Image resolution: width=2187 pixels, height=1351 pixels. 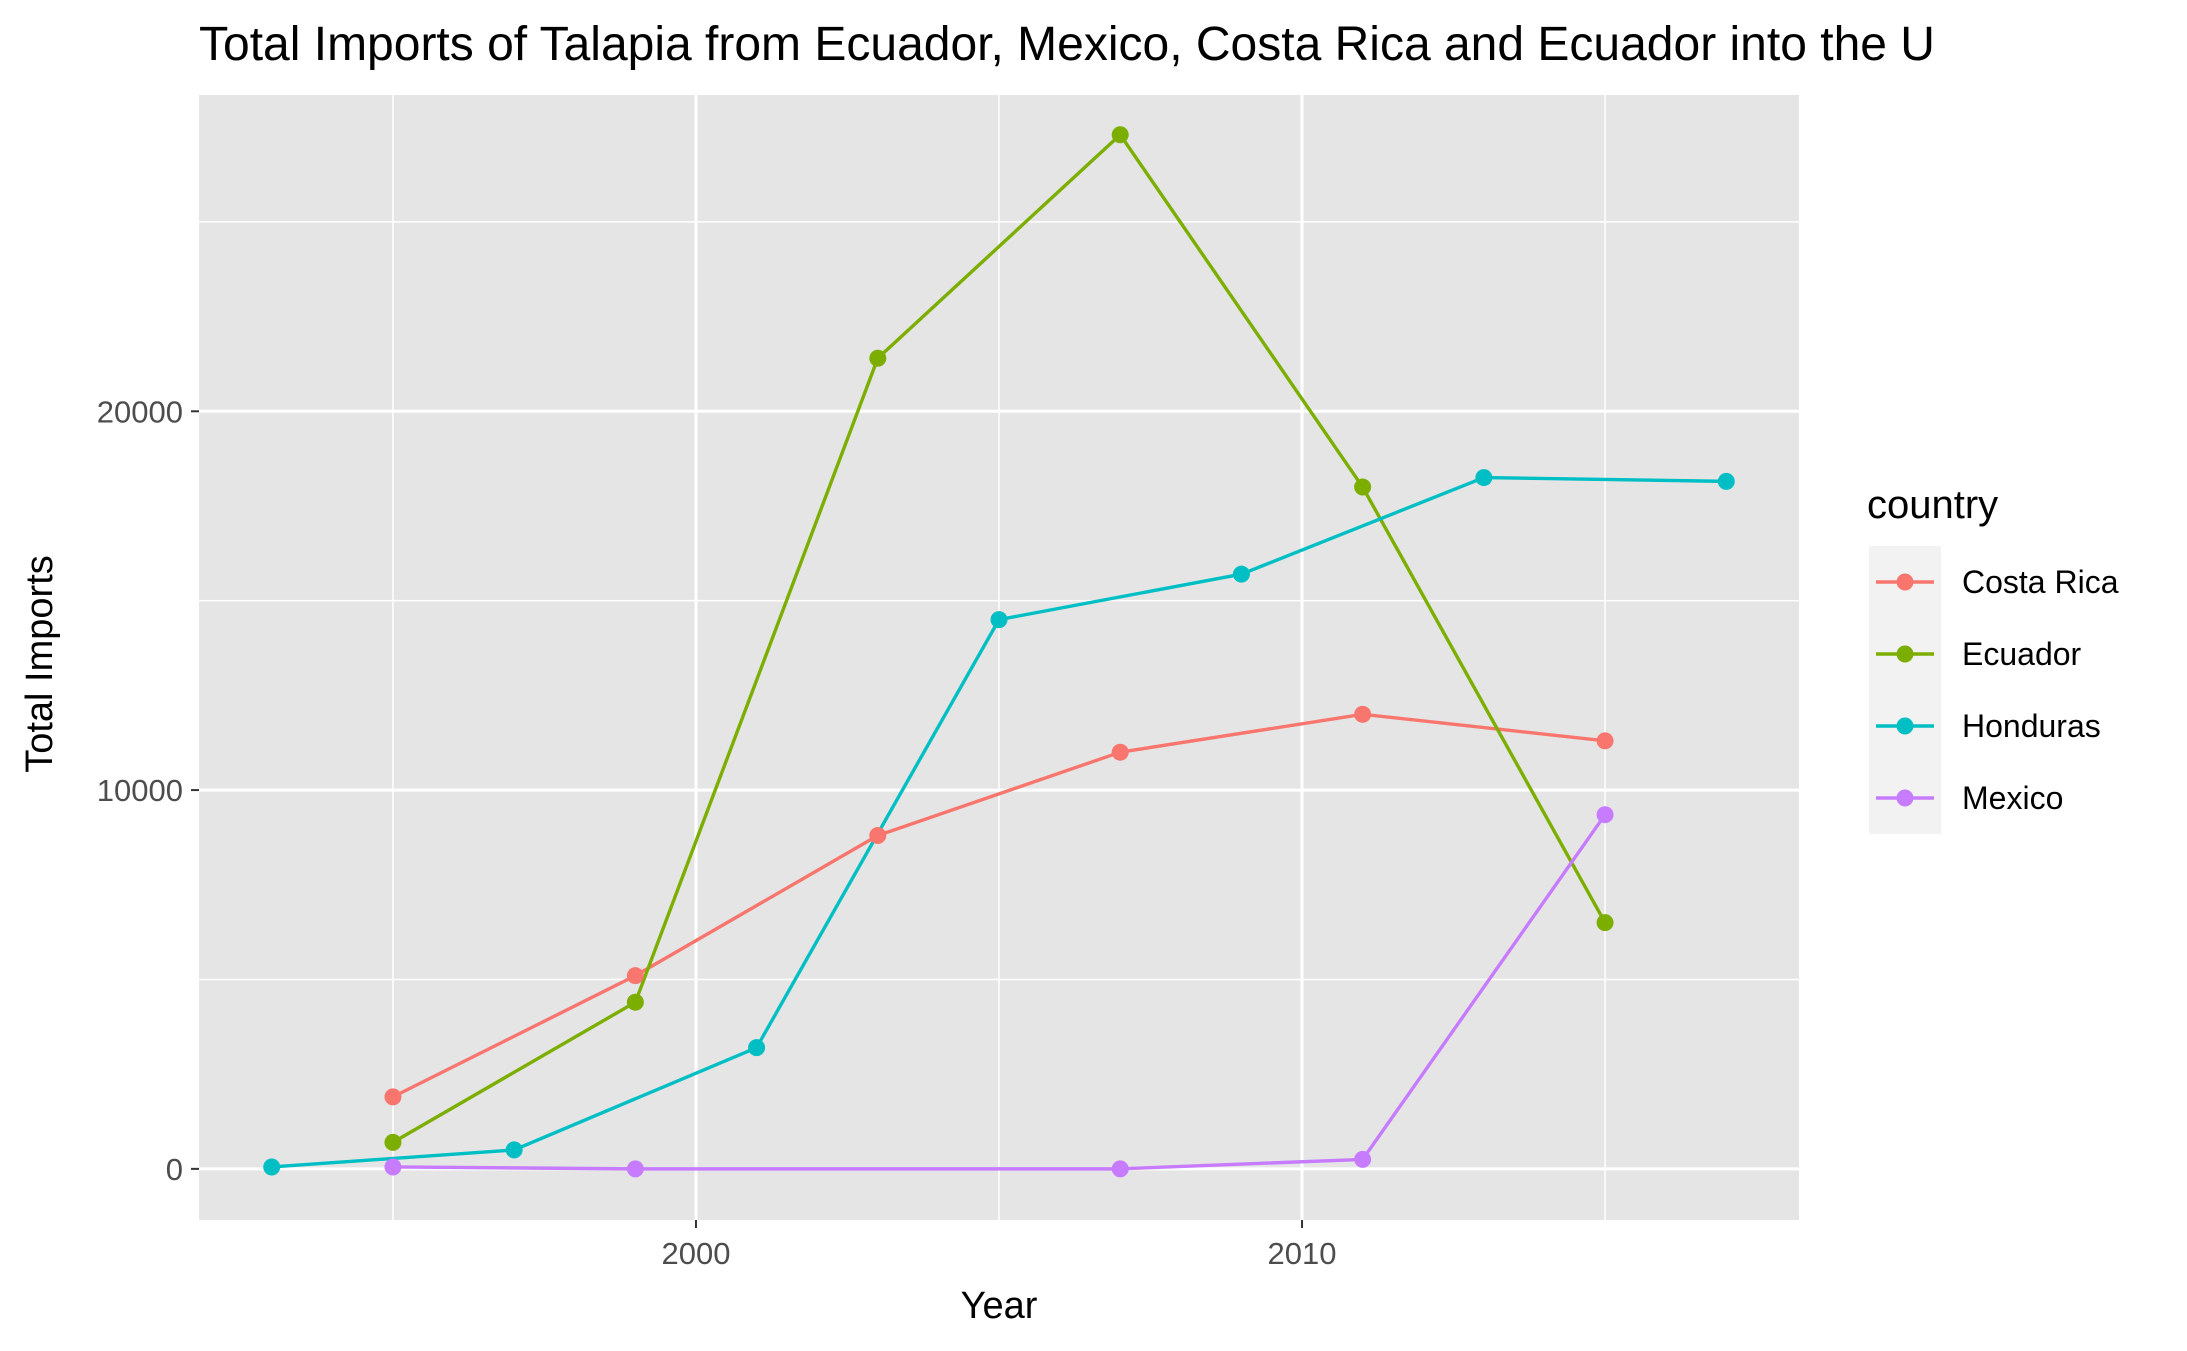 What do you see at coordinates (140, 411) in the screenshot?
I see `y-tick-label: 20000` at bounding box center [140, 411].